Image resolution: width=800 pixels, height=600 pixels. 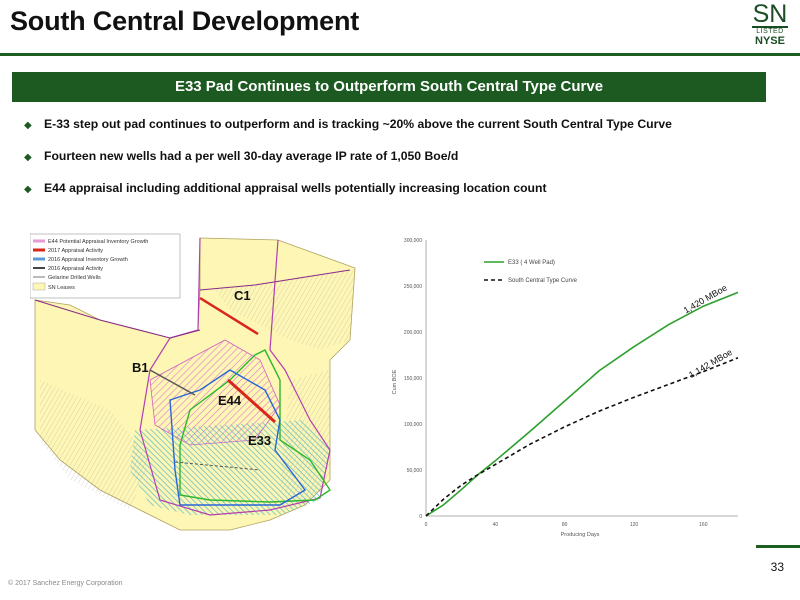 What do you see at coordinates (185, 21) in the screenshot?
I see `page-title: South Central Development` at bounding box center [185, 21].